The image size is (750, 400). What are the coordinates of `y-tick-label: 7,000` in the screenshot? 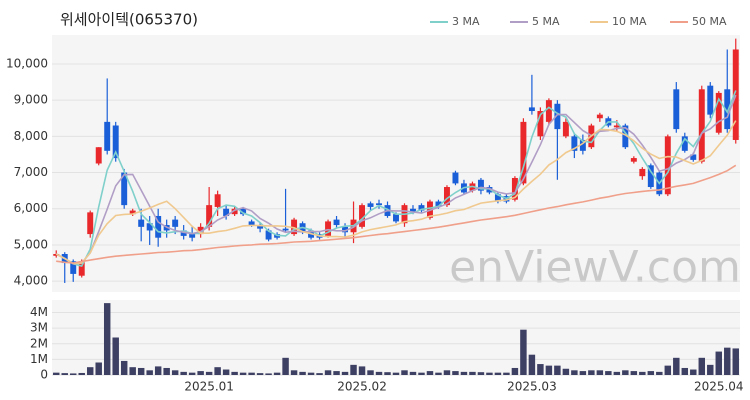 It's located at (31, 172).